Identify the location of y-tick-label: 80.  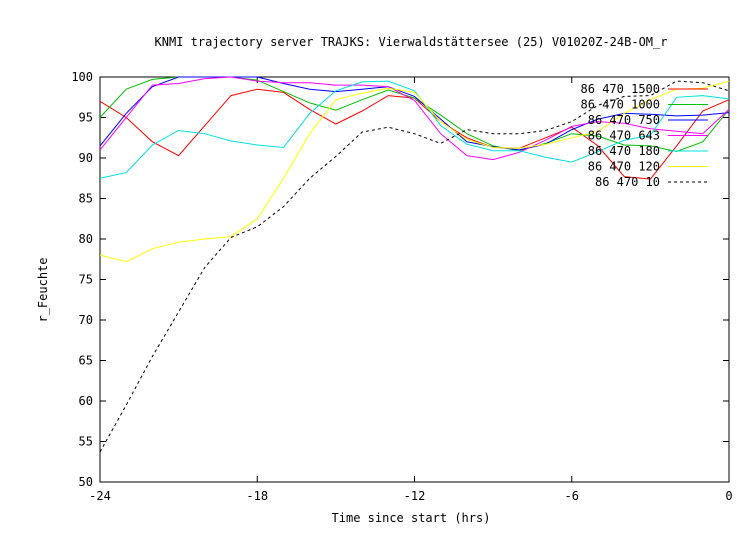
(86, 239).